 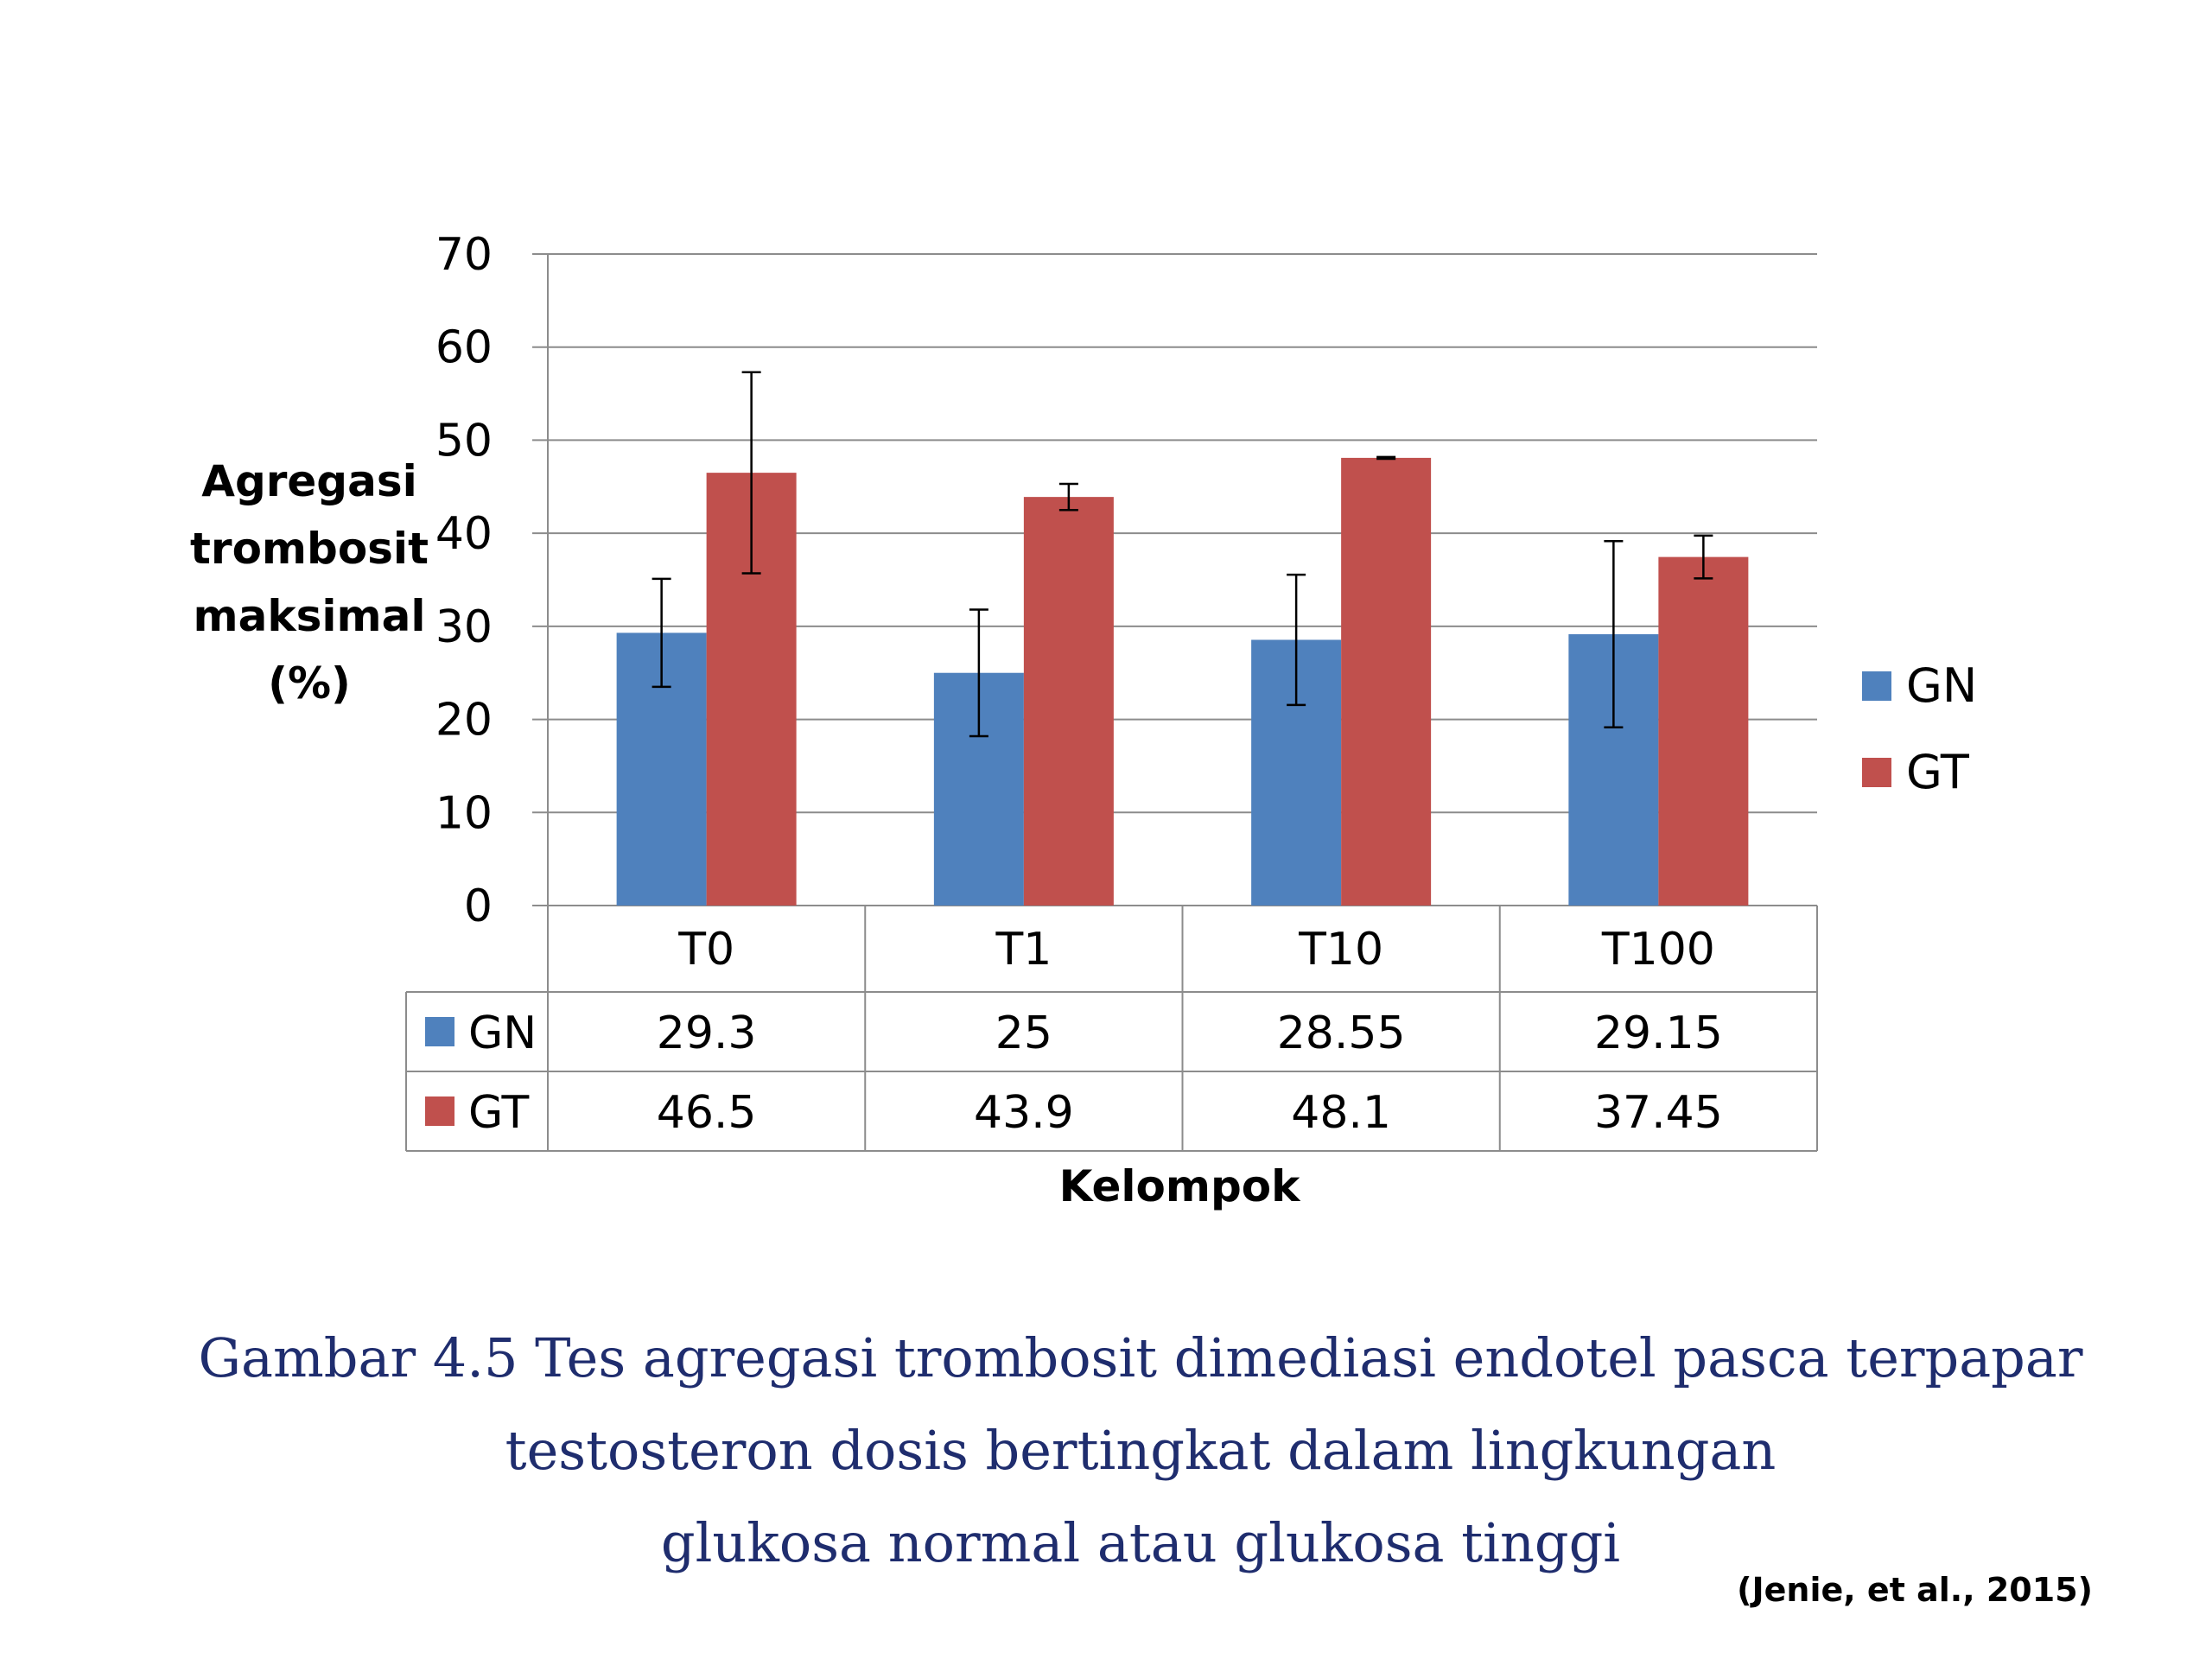 I want to click on y-tick-label: 60, so click(x=464, y=348).